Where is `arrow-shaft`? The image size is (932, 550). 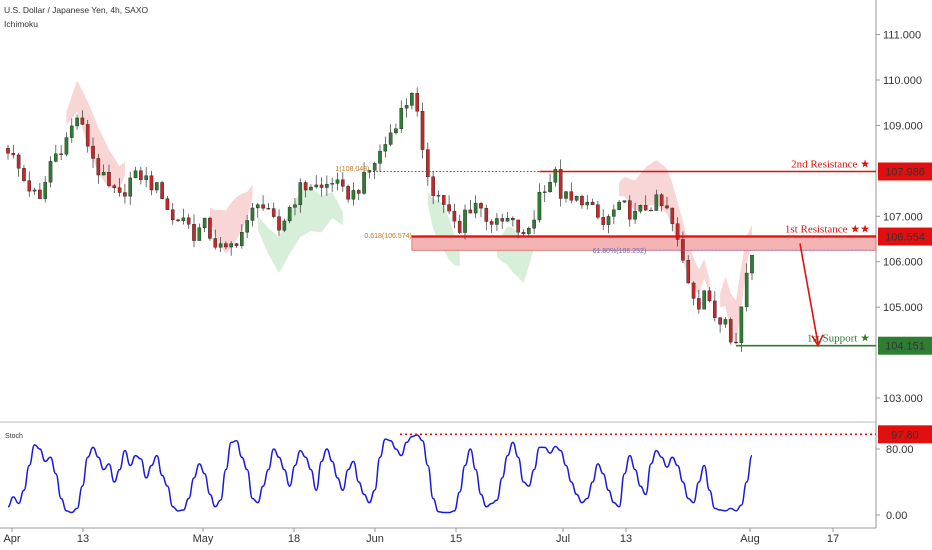 arrow-shaft is located at coordinates (809, 293).